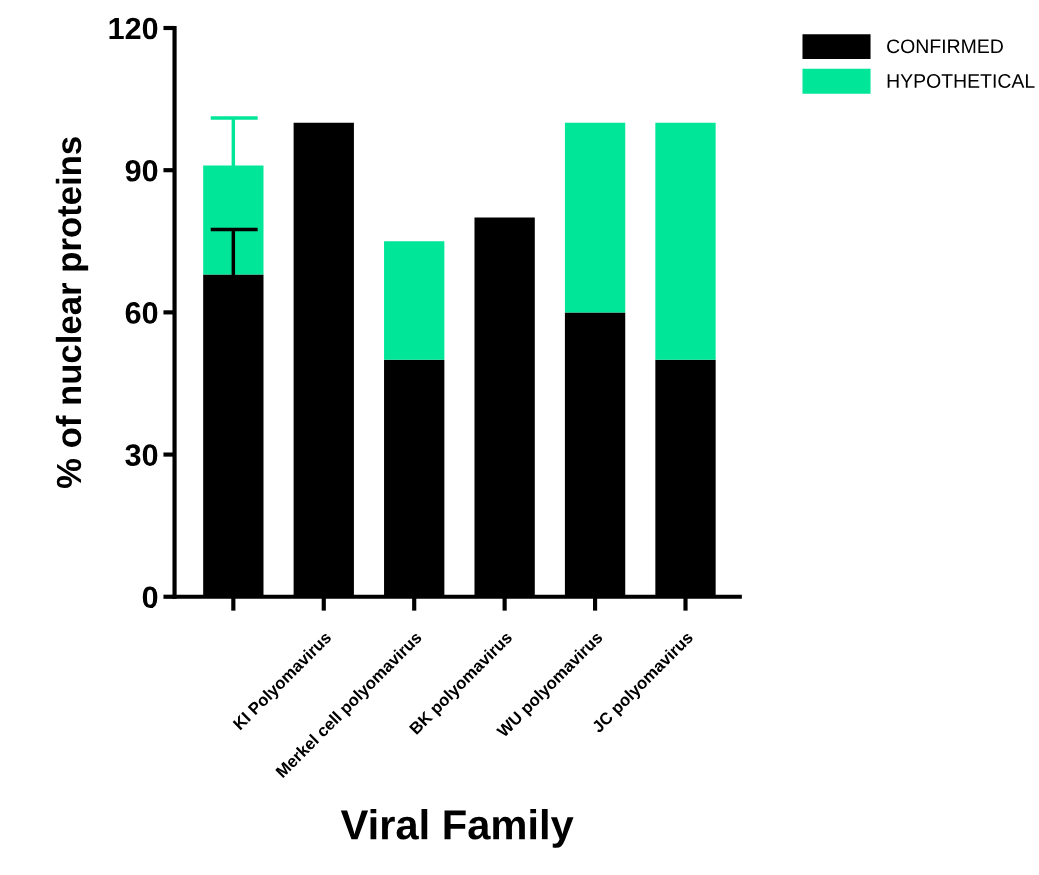 The height and width of the screenshot is (875, 1039). I want to click on y-tick-label: 0, so click(150, 597).